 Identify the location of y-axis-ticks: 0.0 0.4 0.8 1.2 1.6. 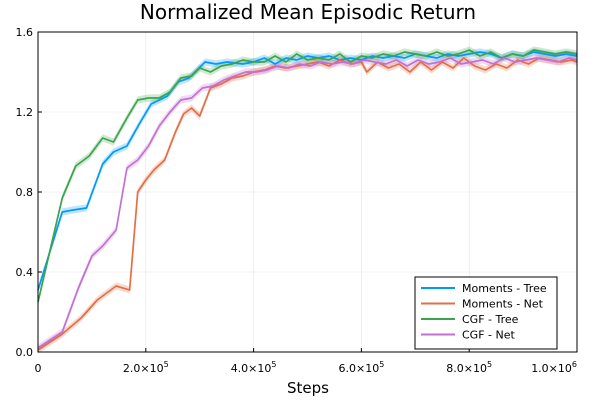
(29, 192).